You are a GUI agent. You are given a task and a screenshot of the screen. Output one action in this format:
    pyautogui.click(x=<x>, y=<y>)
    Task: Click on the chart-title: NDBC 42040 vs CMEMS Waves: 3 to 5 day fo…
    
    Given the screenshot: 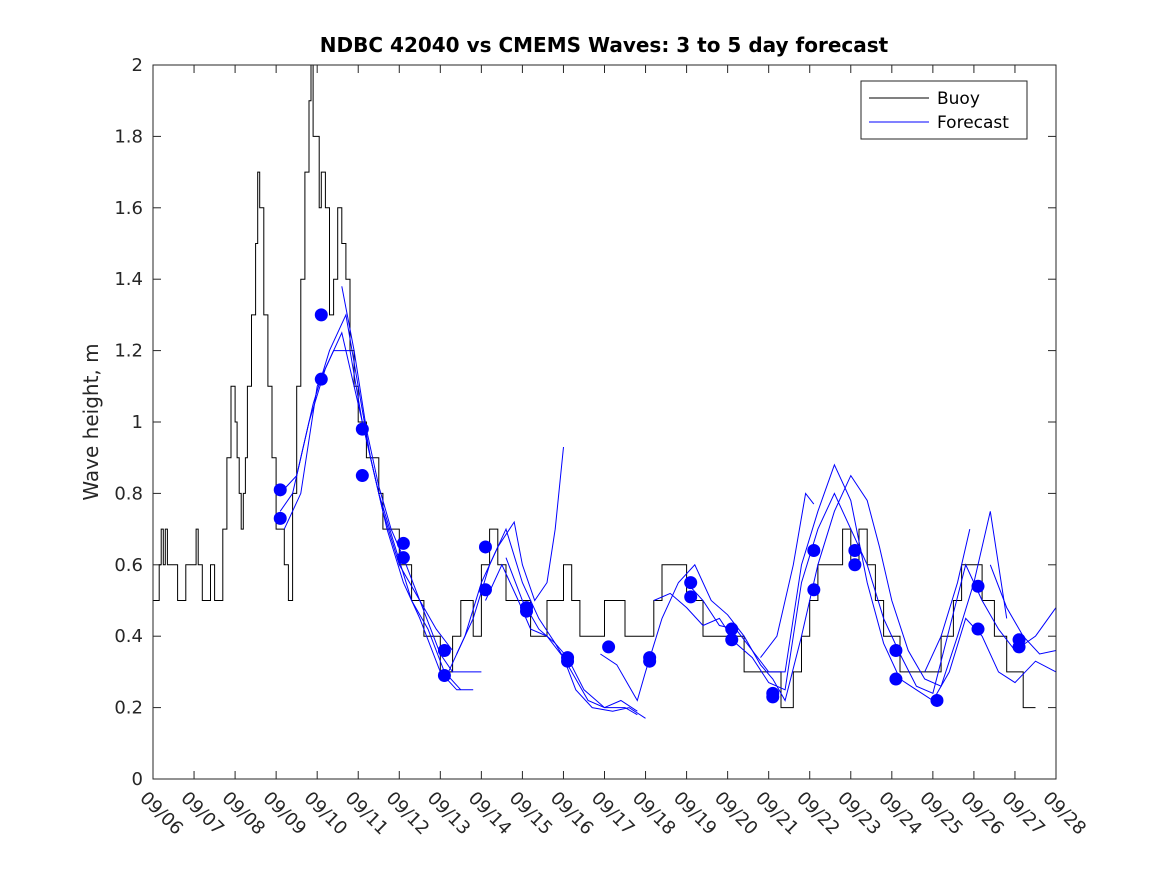 What is the action you would take?
    pyautogui.click(x=604, y=45)
    